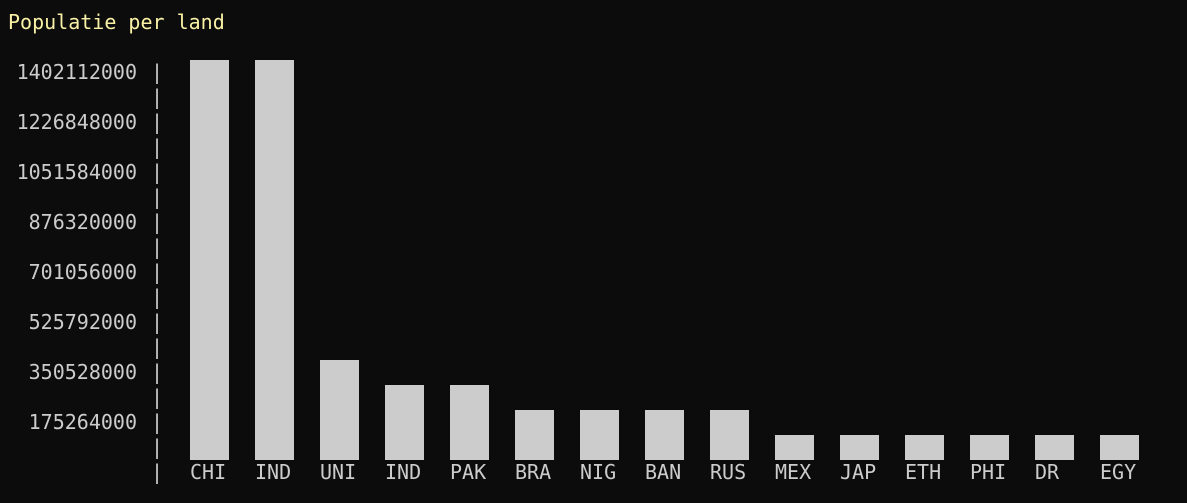 The width and height of the screenshot is (1187, 503). Describe the element at coordinates (533, 472) in the screenshot. I see `x-category-label: BRA` at that location.